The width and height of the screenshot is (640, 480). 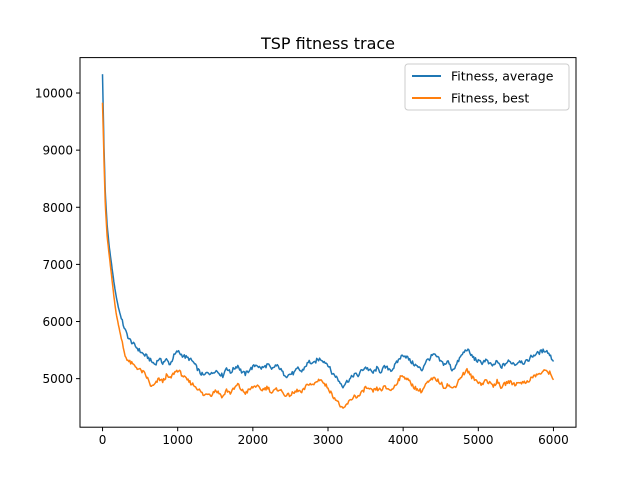 What do you see at coordinates (502, 76) in the screenshot?
I see `legend-label-average: Fitness, average` at bounding box center [502, 76].